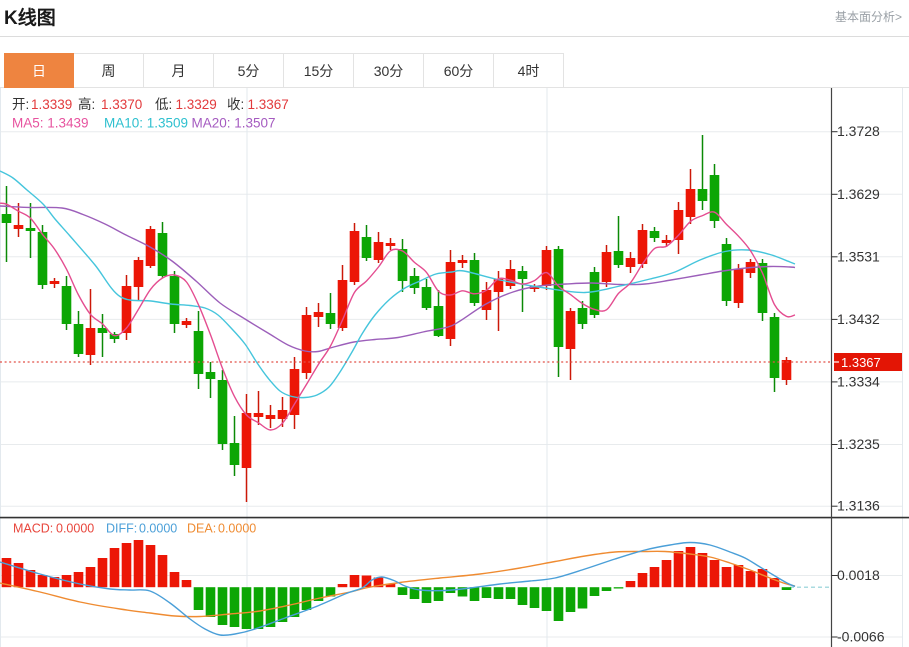  I want to click on svg-text: MA5: 1.3439, so click(50, 122).